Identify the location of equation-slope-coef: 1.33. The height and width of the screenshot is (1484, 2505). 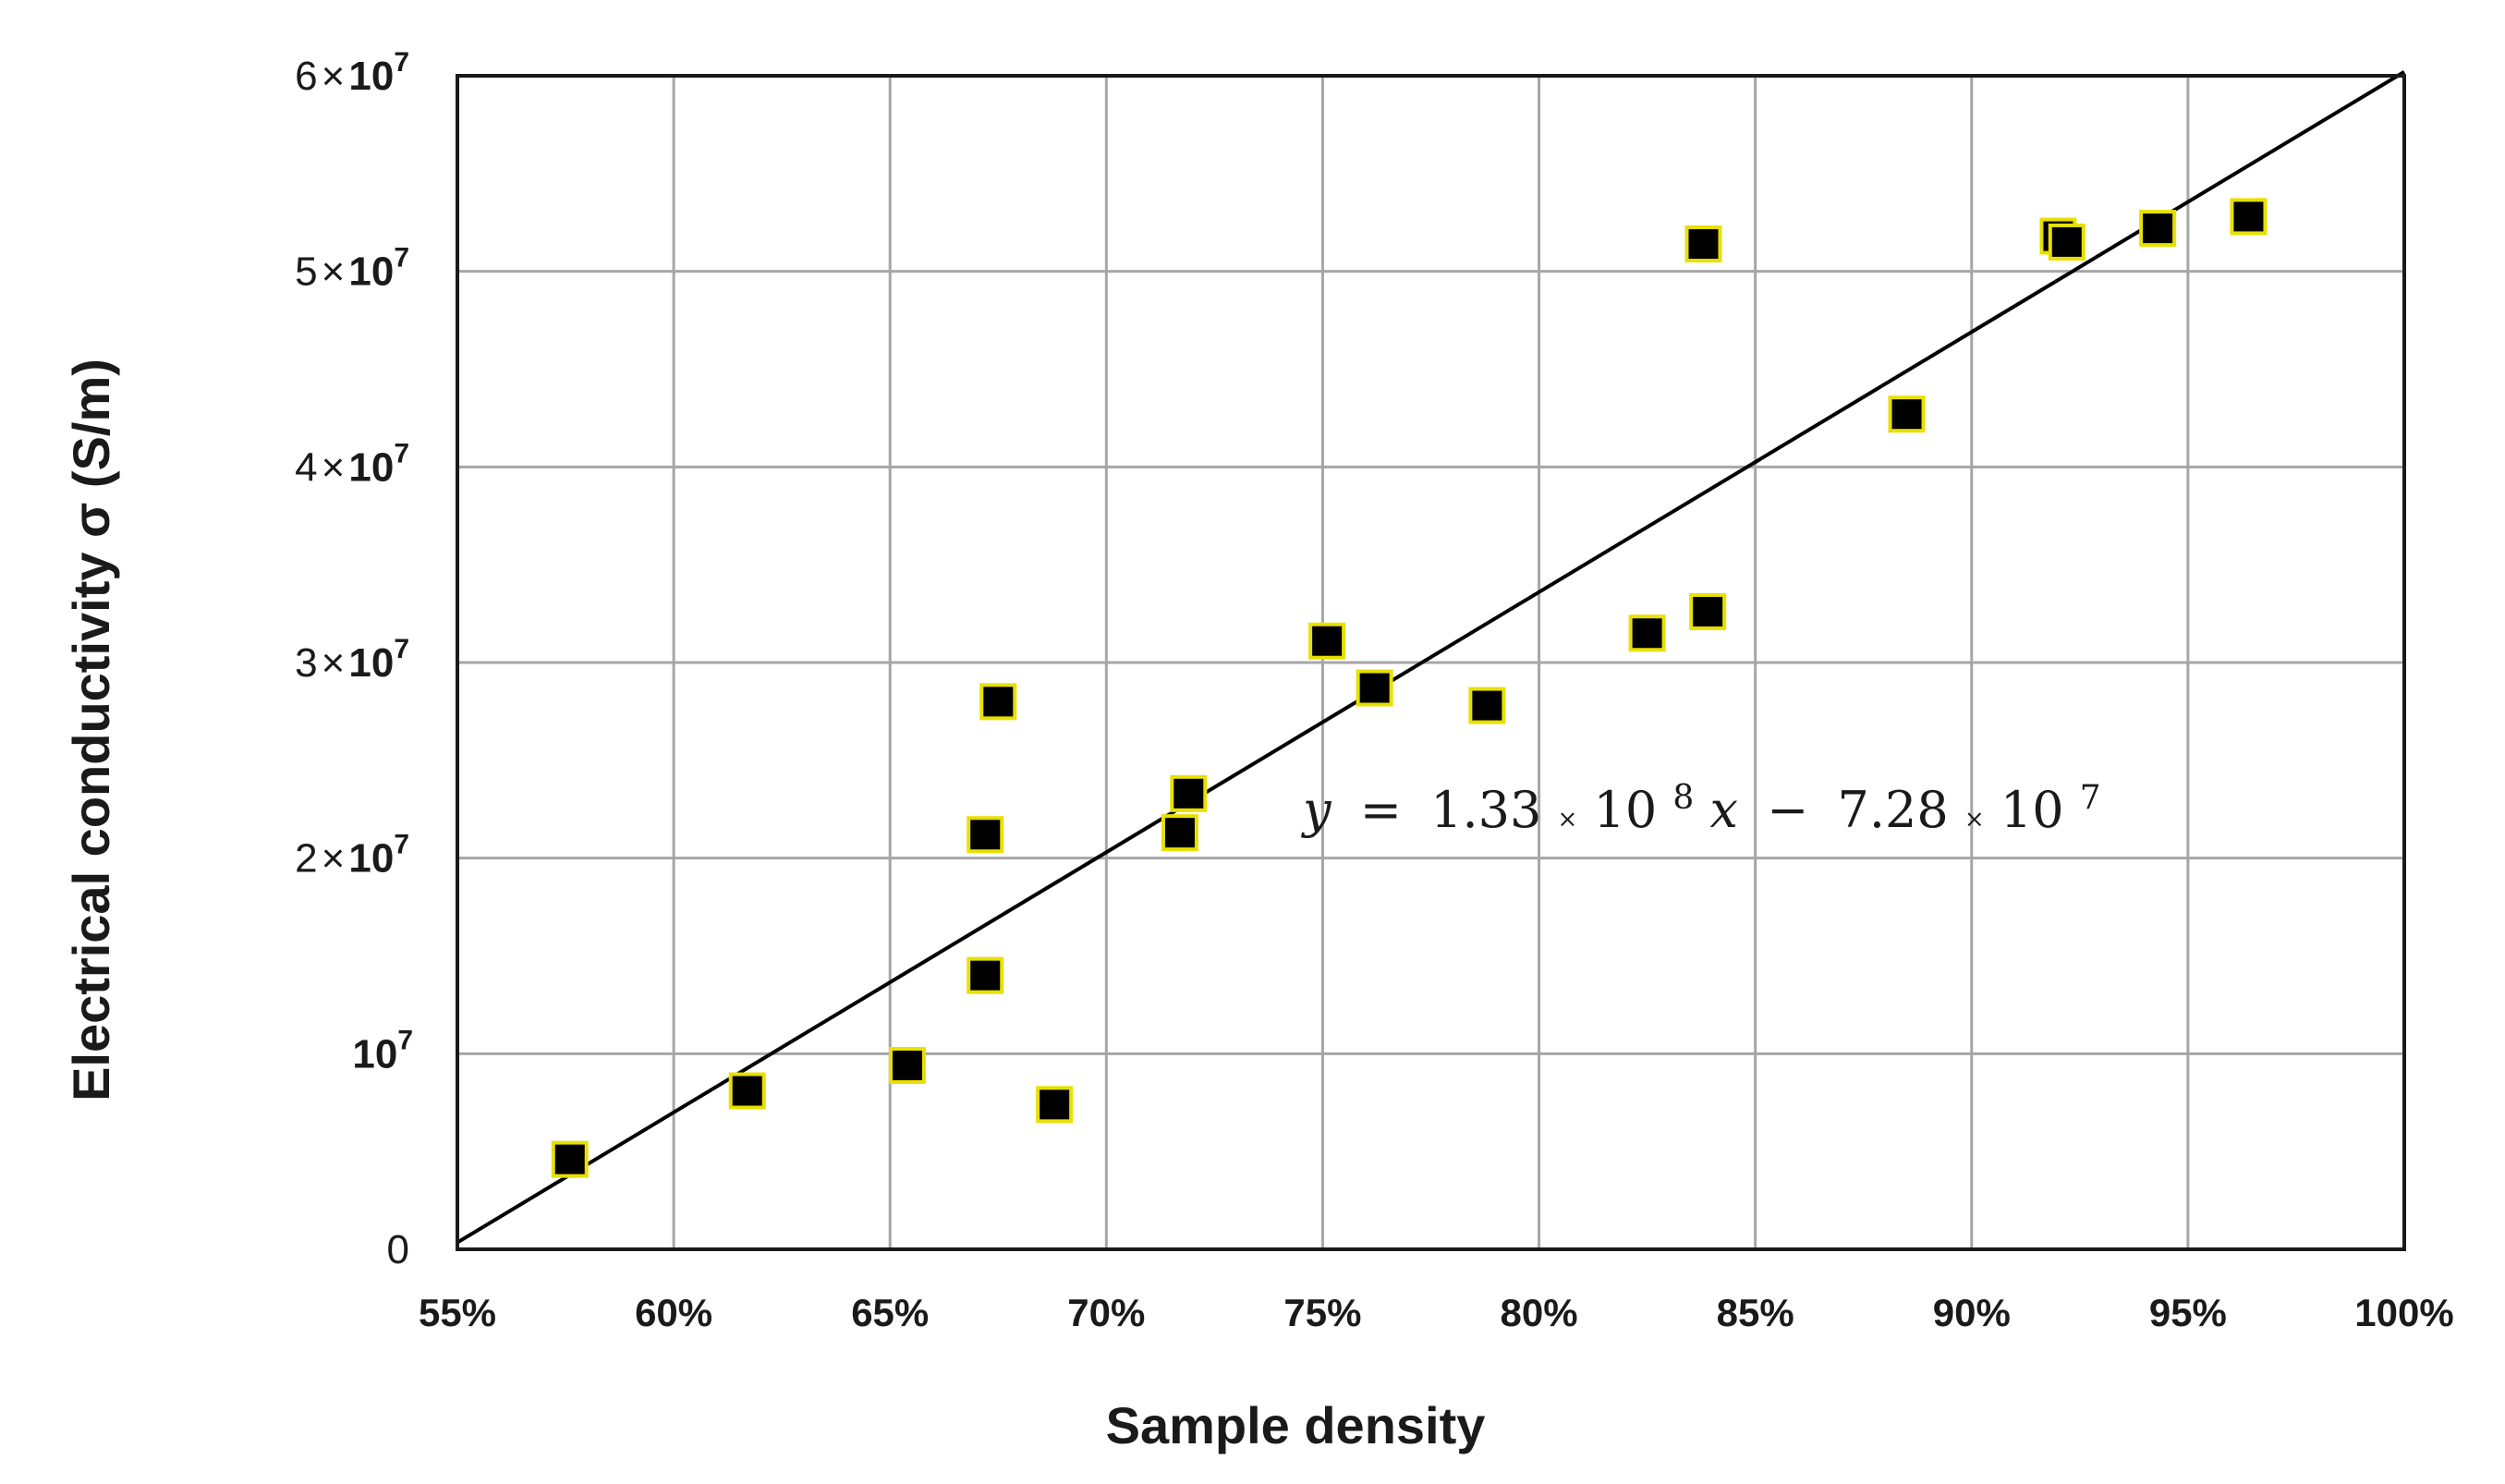
(1485, 810).